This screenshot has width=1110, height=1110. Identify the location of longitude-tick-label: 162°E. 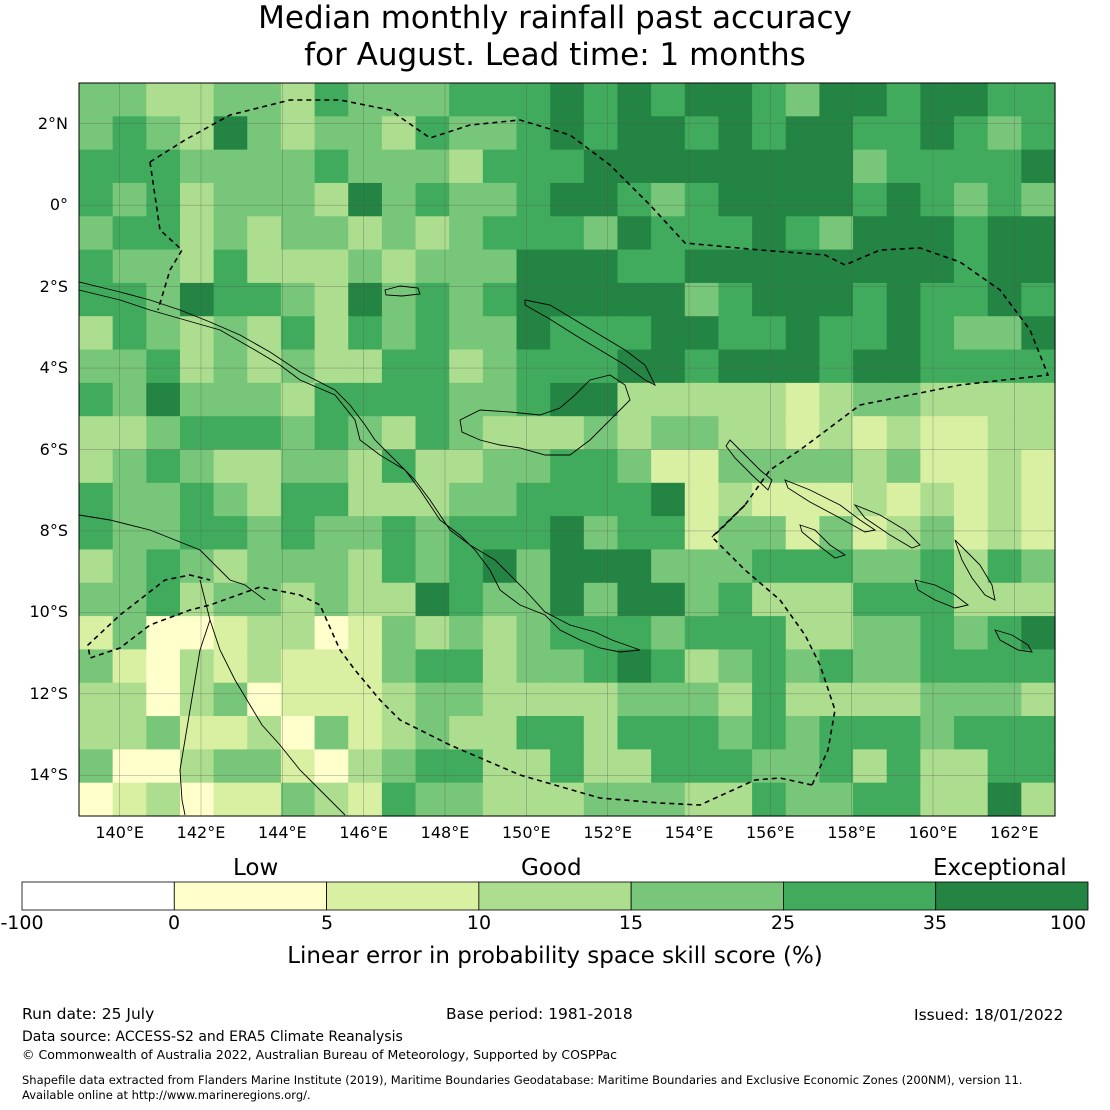
(1014, 832).